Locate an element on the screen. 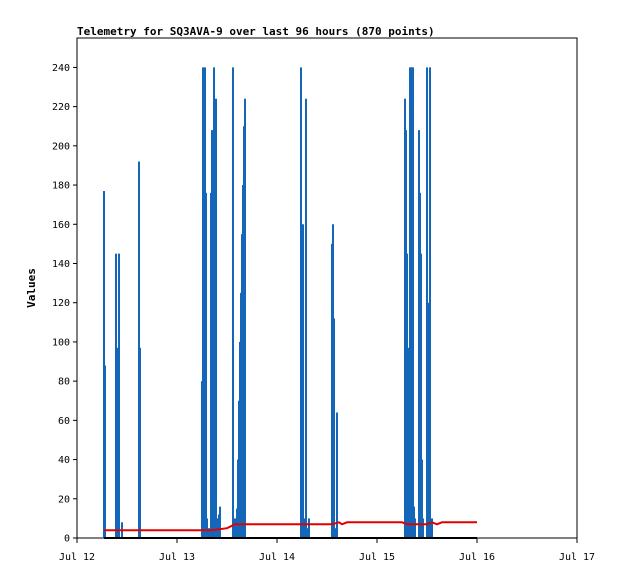 The image size is (618, 579). y-tick-label: 60 is located at coordinates (64, 421).